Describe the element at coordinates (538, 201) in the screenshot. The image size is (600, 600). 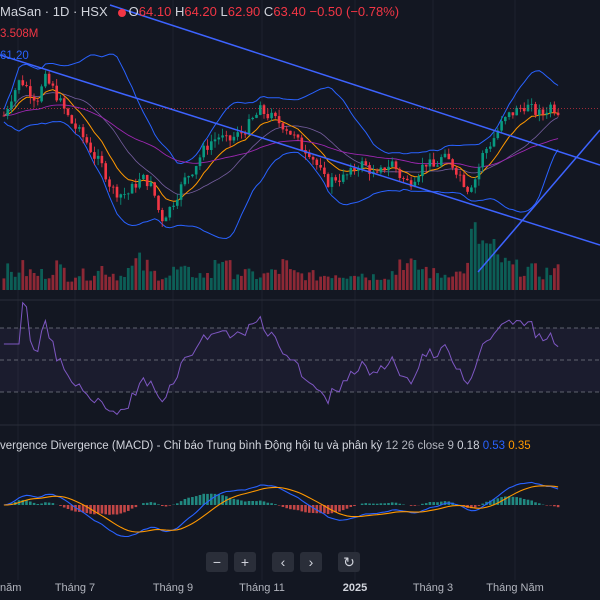
I see `trendline-support` at that location.